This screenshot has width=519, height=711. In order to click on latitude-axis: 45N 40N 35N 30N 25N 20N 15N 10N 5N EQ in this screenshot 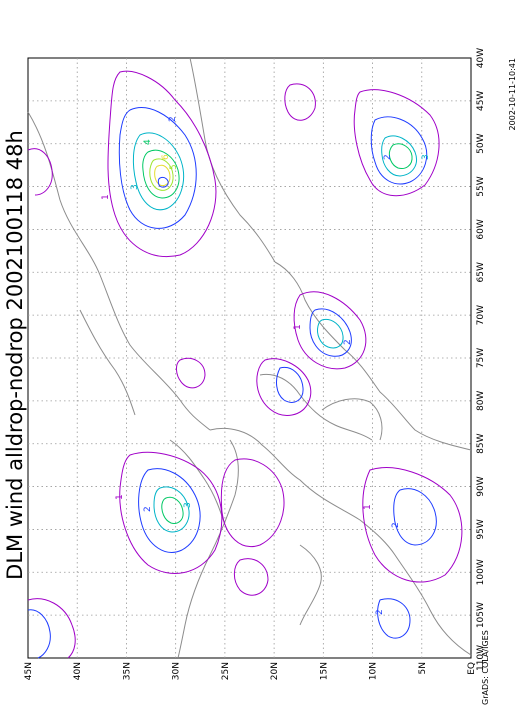, I will do `click(250, 671)`.